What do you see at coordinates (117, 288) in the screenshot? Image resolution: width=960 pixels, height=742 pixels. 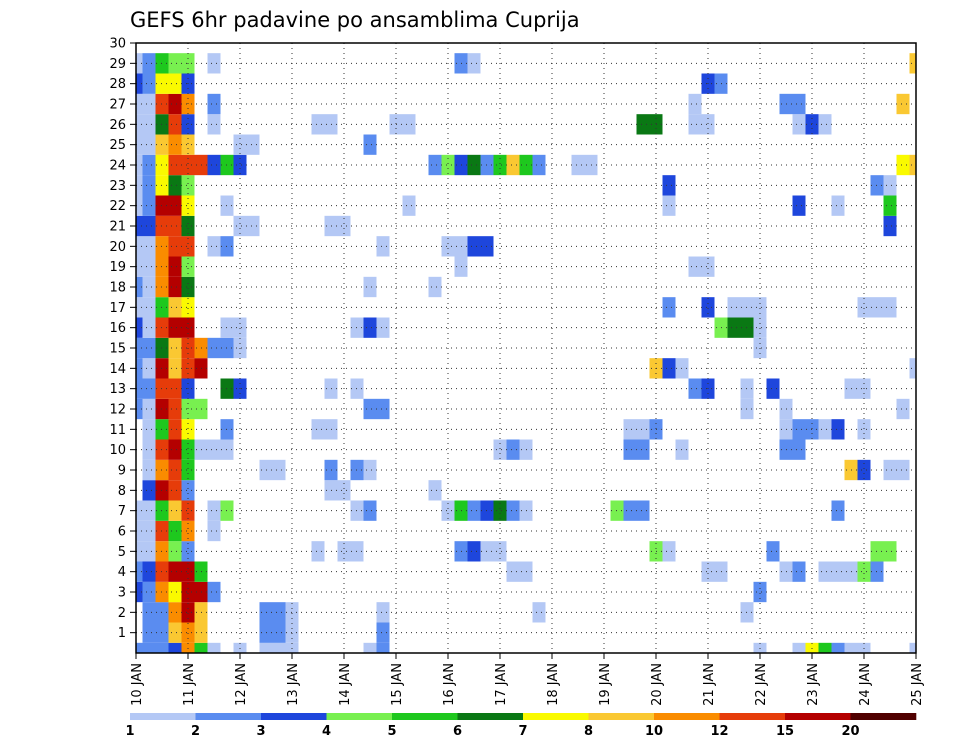 I see `y-tick-label: 18` at bounding box center [117, 288].